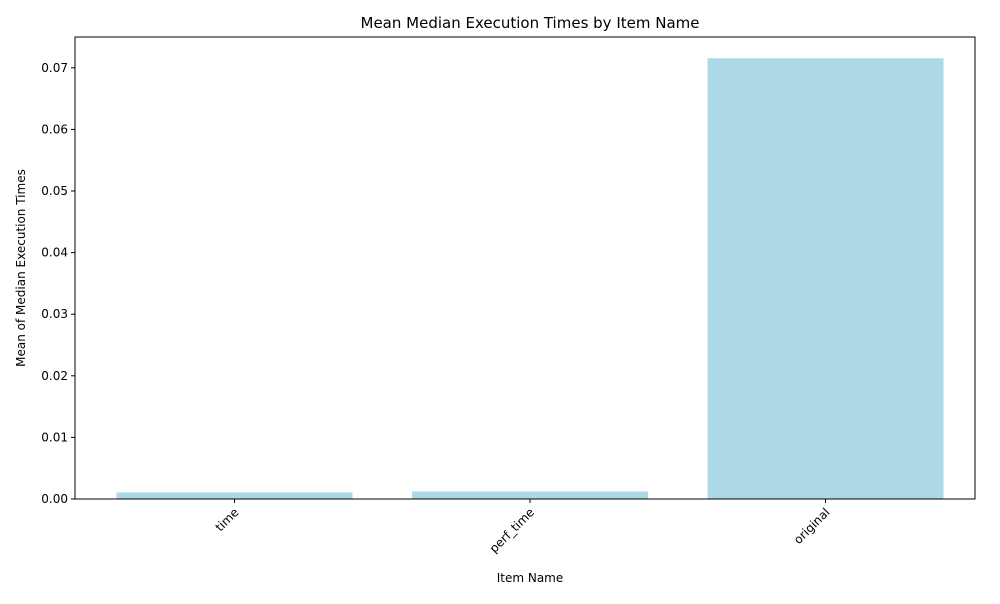 The image size is (1000, 604). What do you see at coordinates (54, 437) in the screenshot?
I see `y-tick-label: 0.01` at bounding box center [54, 437].